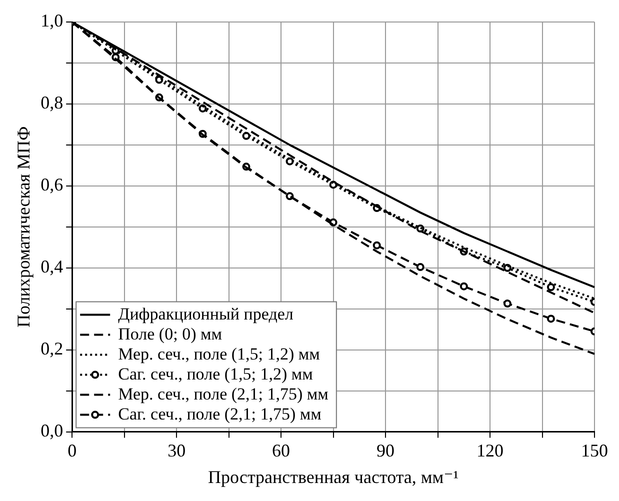 This screenshot has height=501, width=619. I want to click on x-axis-title: Пространственная частота, мм⁻¹, so click(333, 476).